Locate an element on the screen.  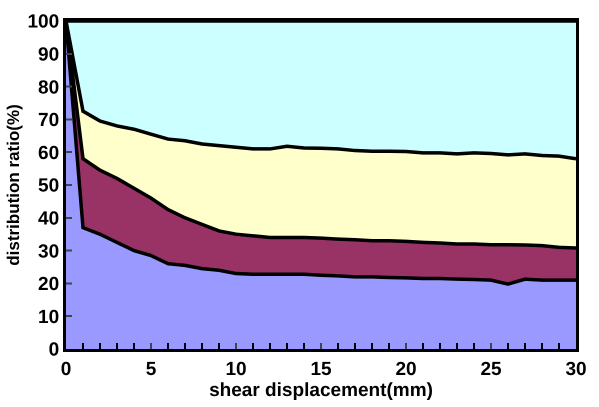
y-tick-label: 20 is located at coordinates (49, 285).